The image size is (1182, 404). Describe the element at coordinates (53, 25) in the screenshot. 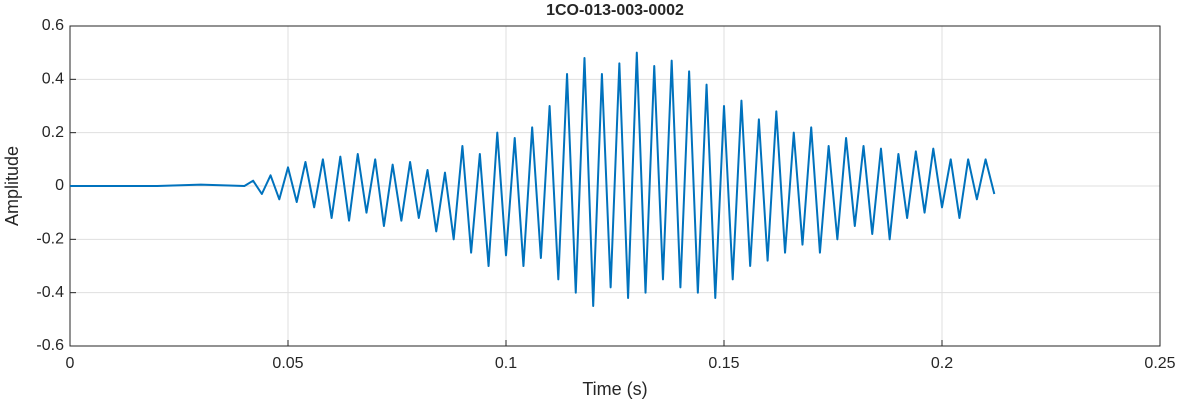

I see `y-tick-label: 0.6` at that location.